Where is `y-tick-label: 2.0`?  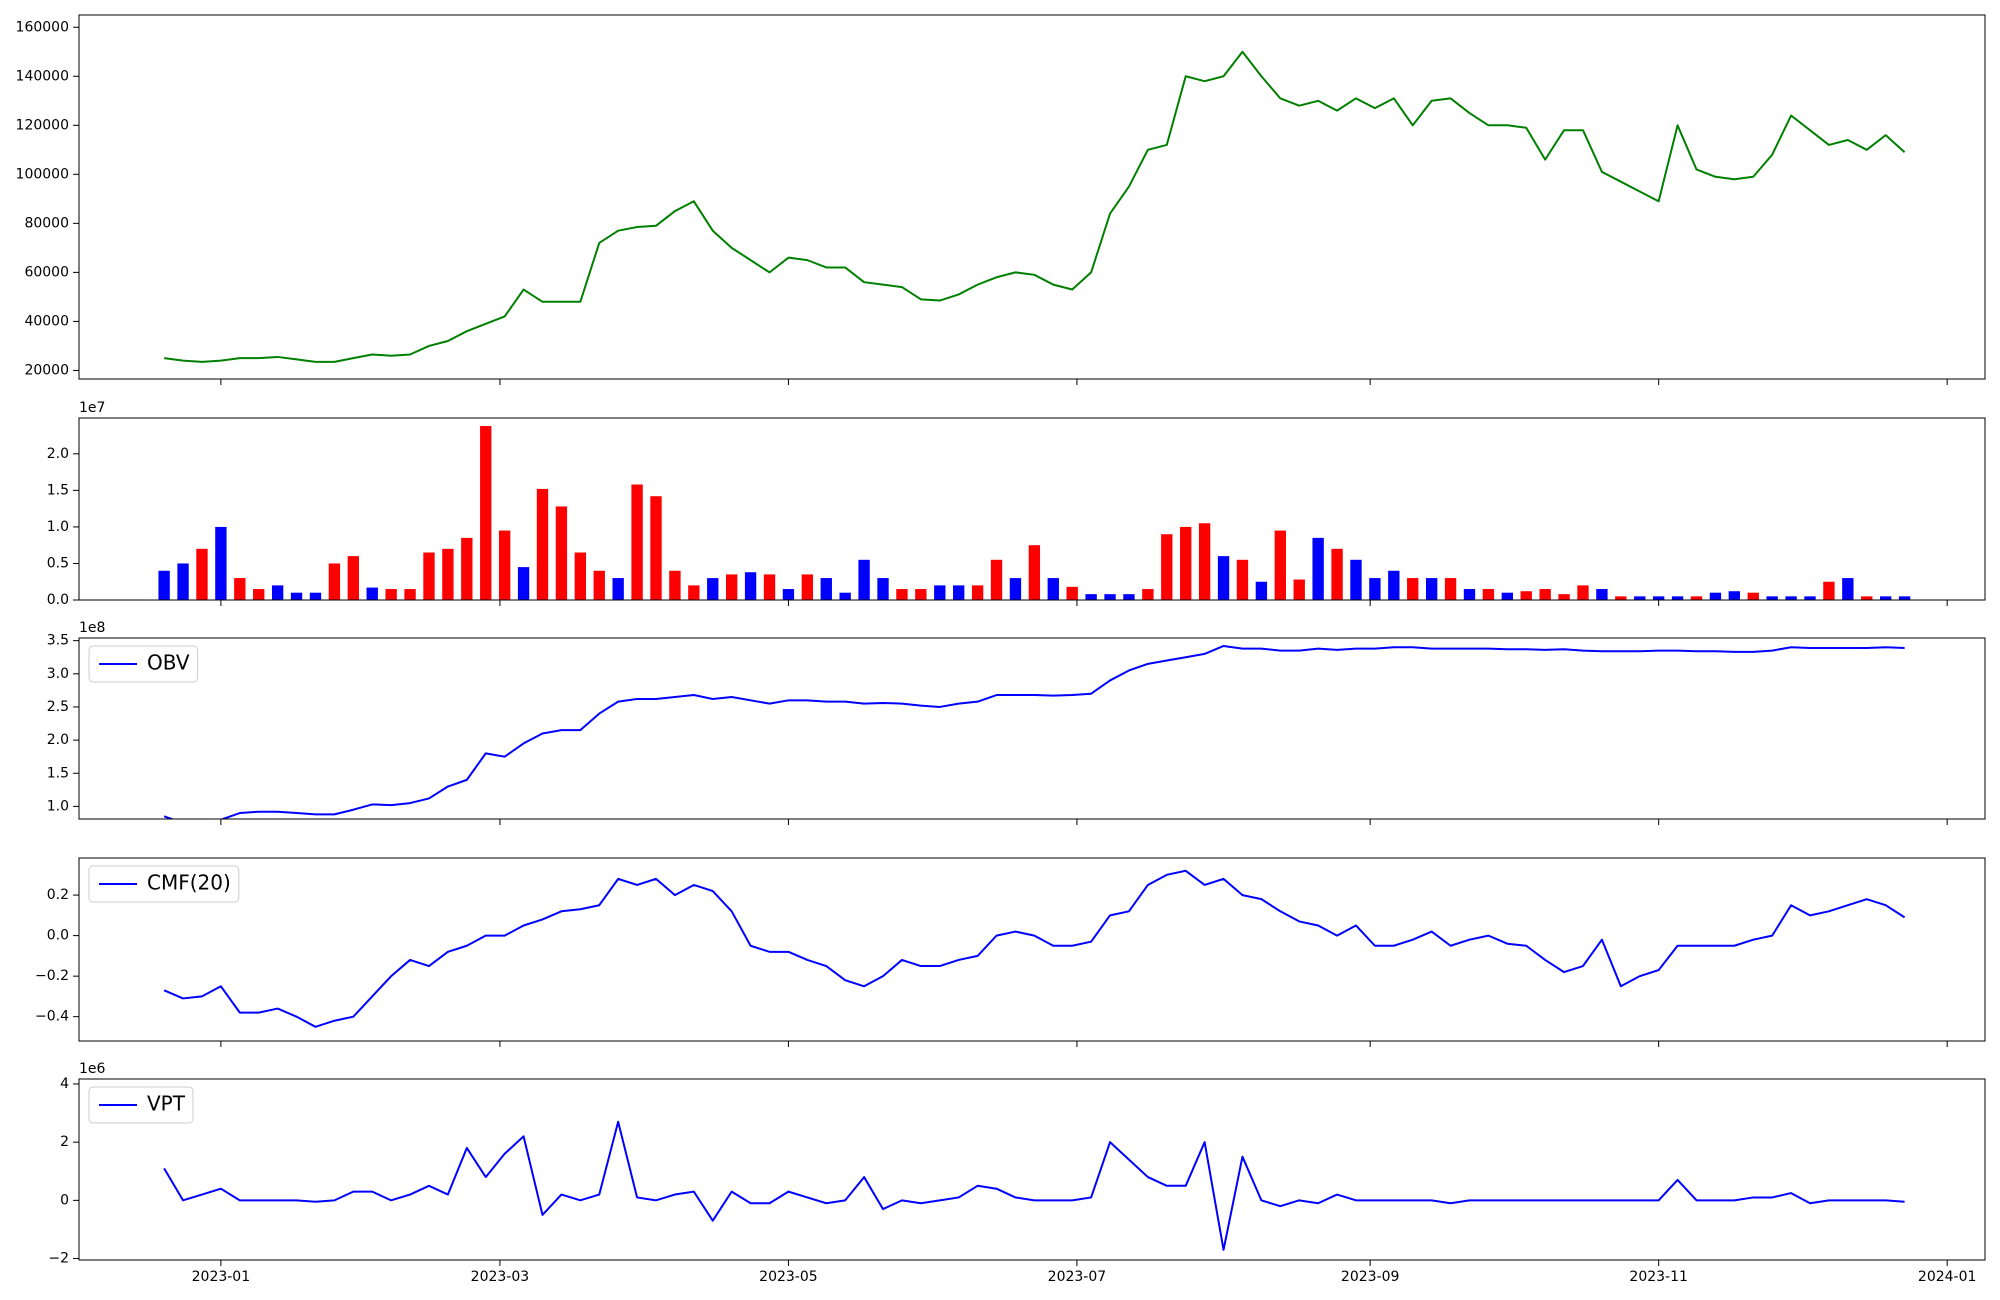 y-tick-label: 2.0 is located at coordinates (58, 454).